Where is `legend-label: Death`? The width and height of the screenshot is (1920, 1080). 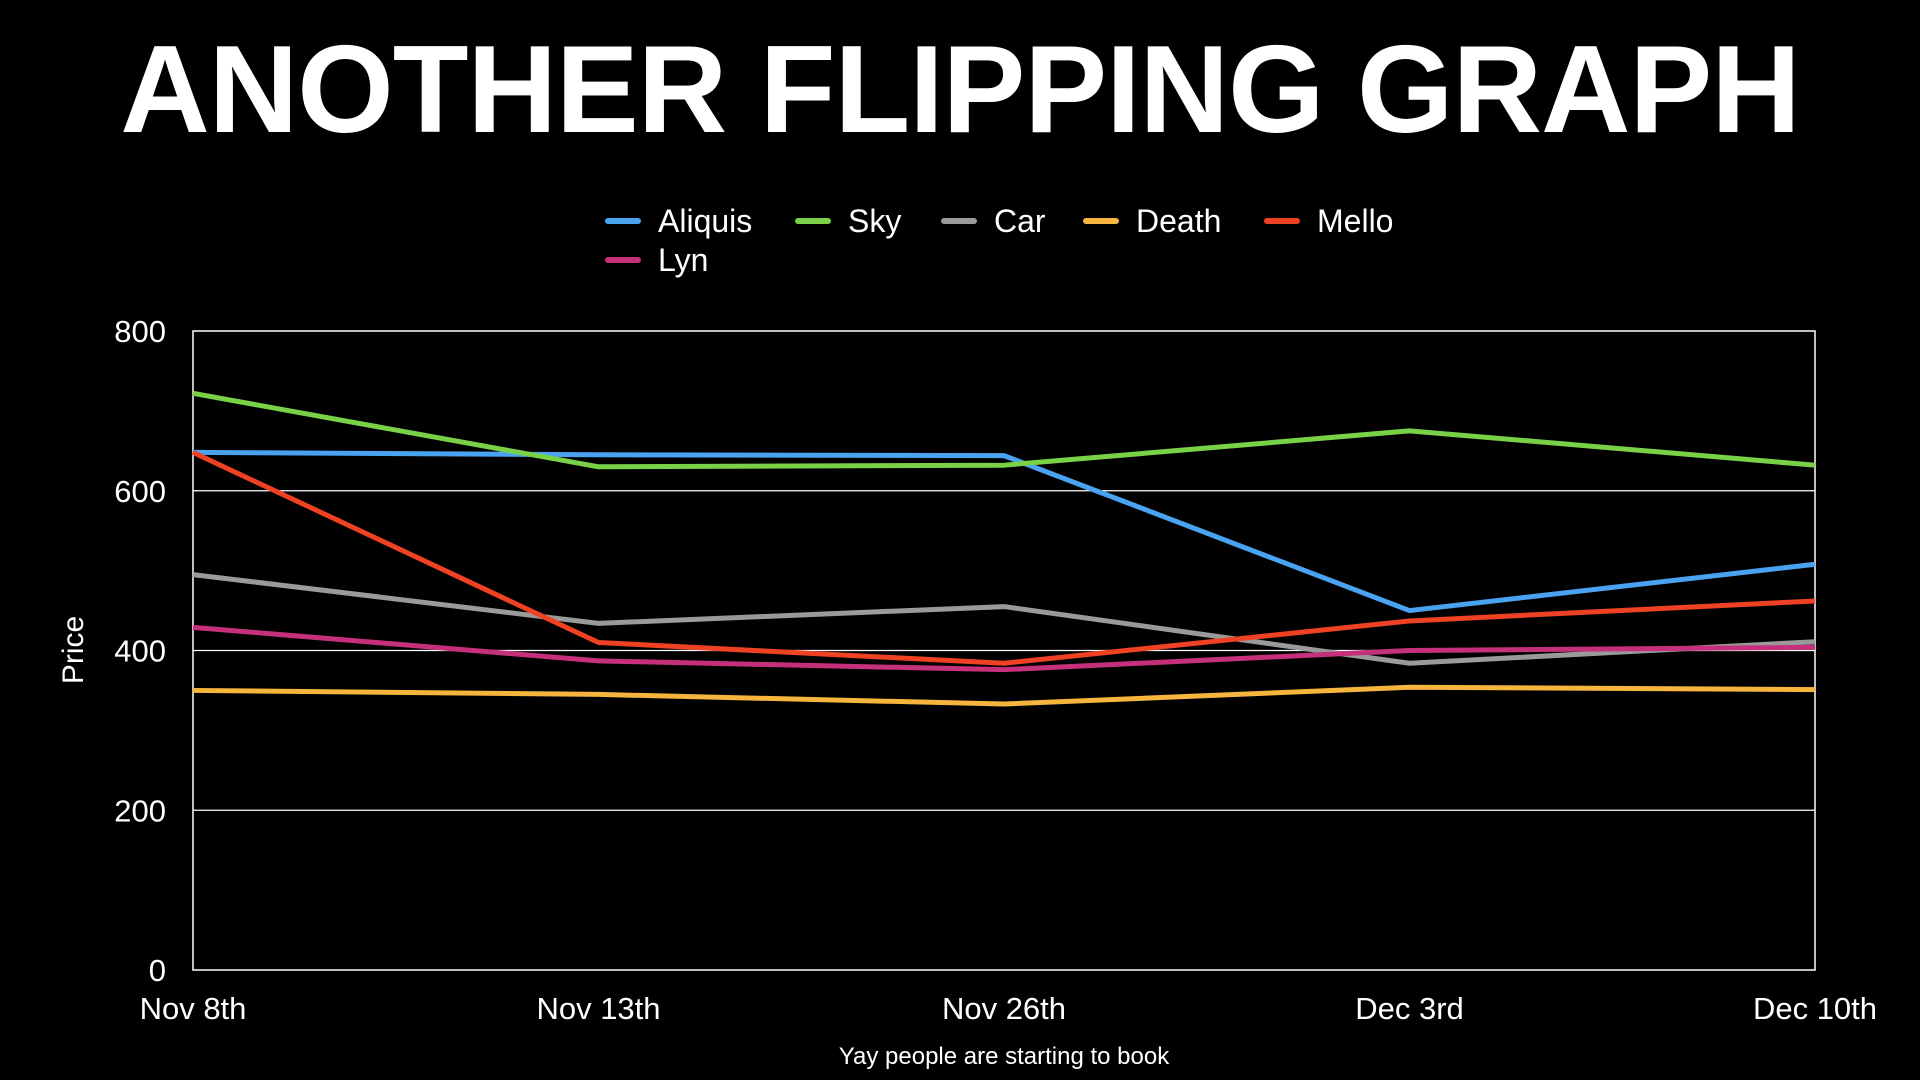 legend-label: Death is located at coordinates (1178, 221).